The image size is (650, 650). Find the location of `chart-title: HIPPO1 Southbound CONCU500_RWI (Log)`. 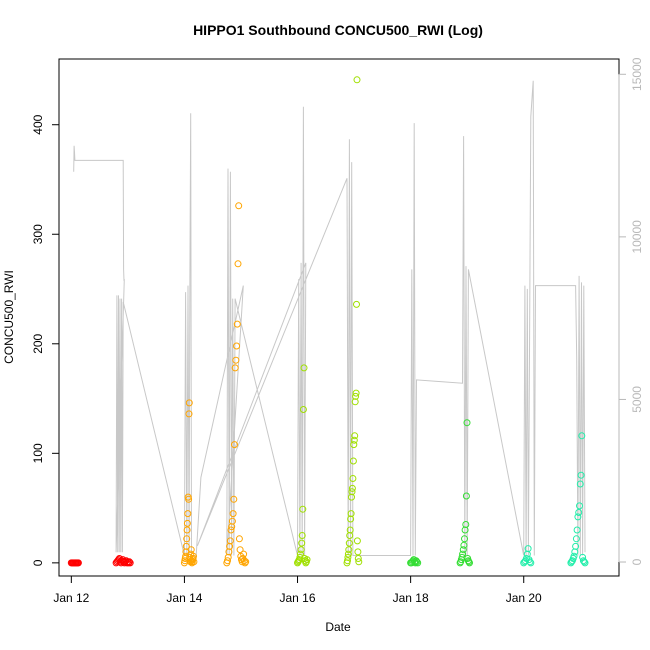

chart-title: HIPPO1 Southbound CONCU500_RWI (Log) is located at coordinates (338, 30).